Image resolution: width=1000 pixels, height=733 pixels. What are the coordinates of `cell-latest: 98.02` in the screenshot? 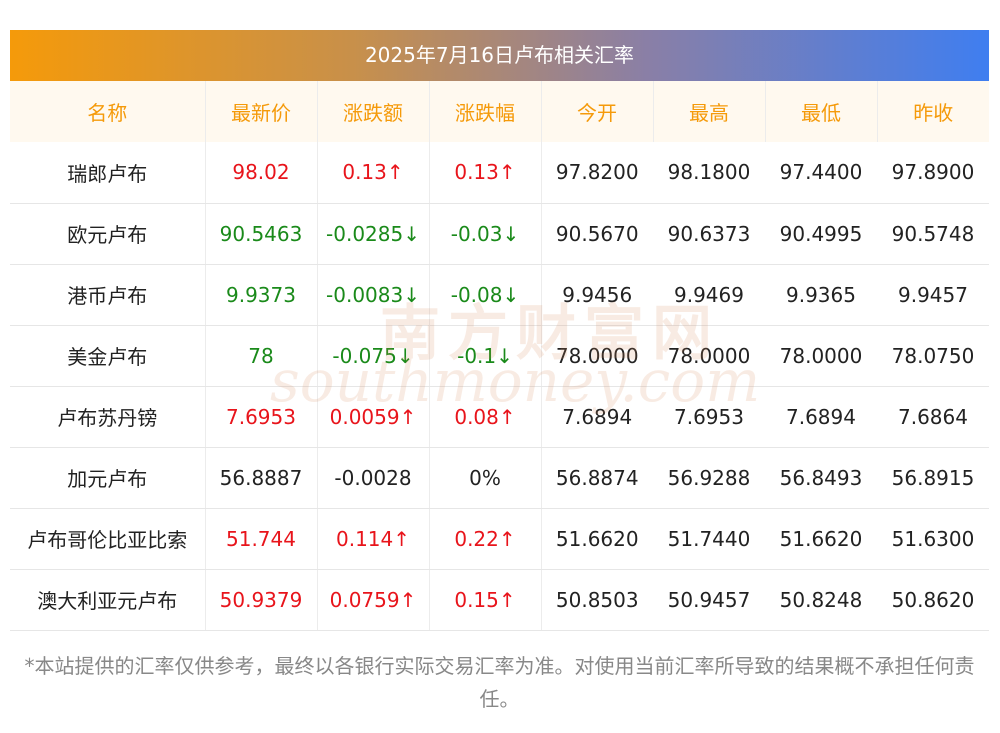 It's located at (261, 173).